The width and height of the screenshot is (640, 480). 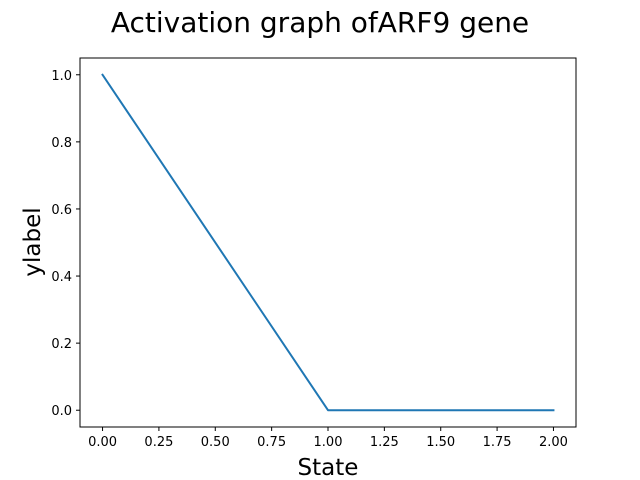 What do you see at coordinates (61, 344) in the screenshot?
I see `y-tick-label: 0.2` at bounding box center [61, 344].